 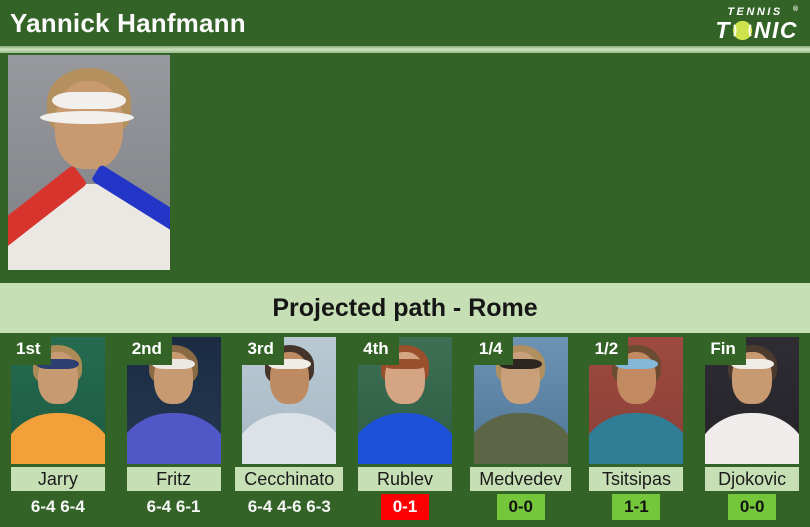 What do you see at coordinates (57, 479) in the screenshot?
I see `opponent-name: Jarry` at bounding box center [57, 479].